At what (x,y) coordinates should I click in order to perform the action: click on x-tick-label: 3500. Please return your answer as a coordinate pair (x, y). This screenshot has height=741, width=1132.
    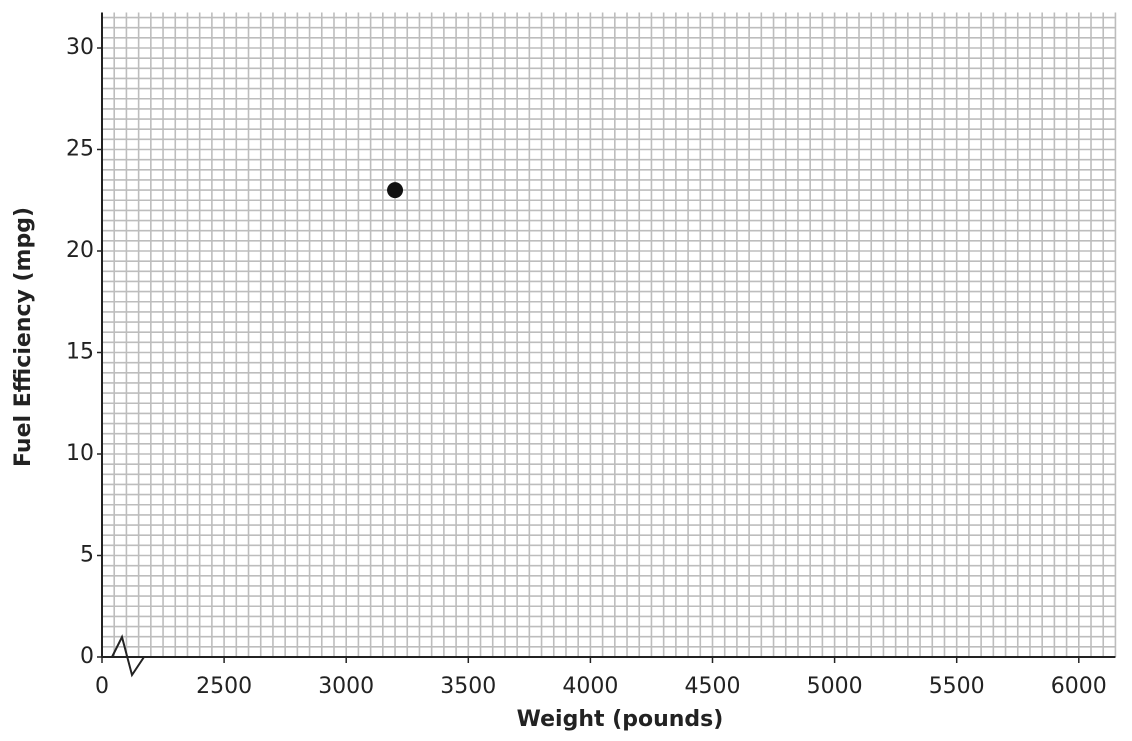
    Looking at the image, I should click on (468, 686).